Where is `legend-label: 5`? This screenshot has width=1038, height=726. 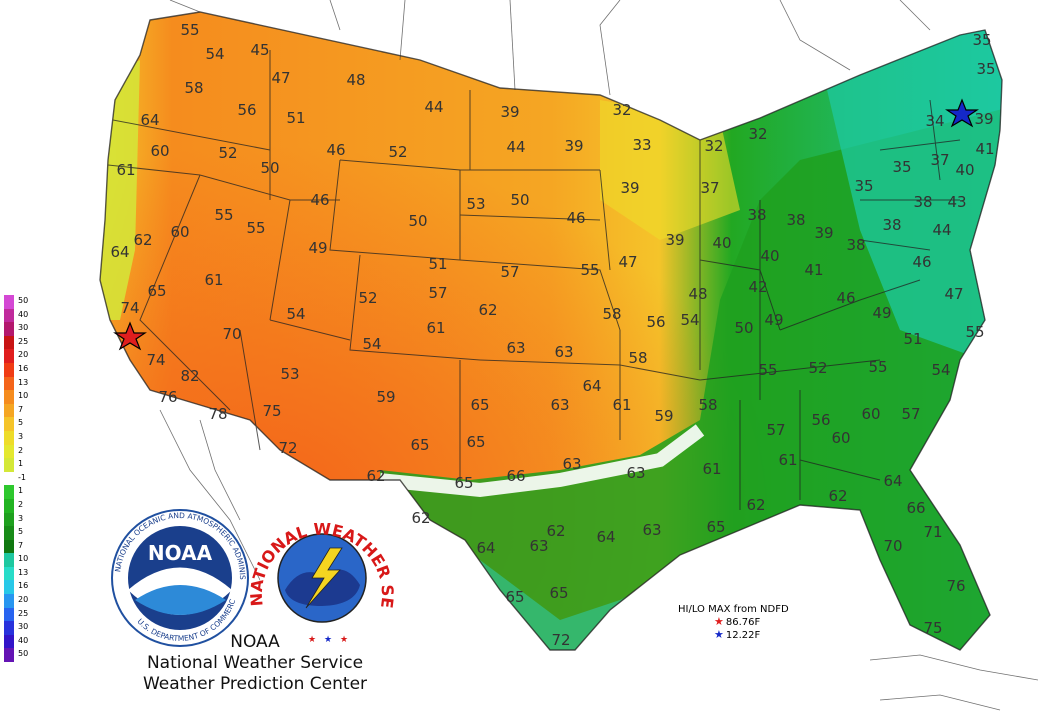 legend-label: 5 is located at coordinates (21, 423).